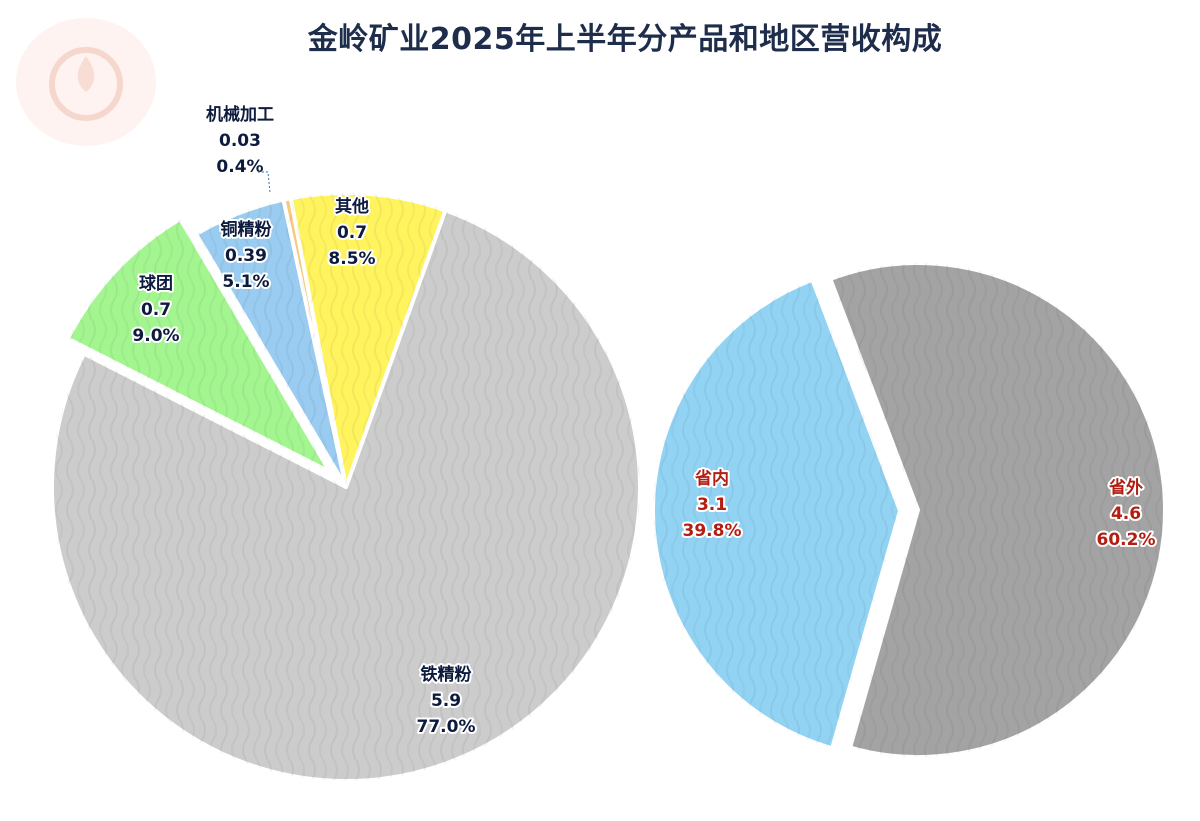  What do you see at coordinates (712, 531) in the screenshot?
I see `region-slice-percent: 39.8%` at bounding box center [712, 531].